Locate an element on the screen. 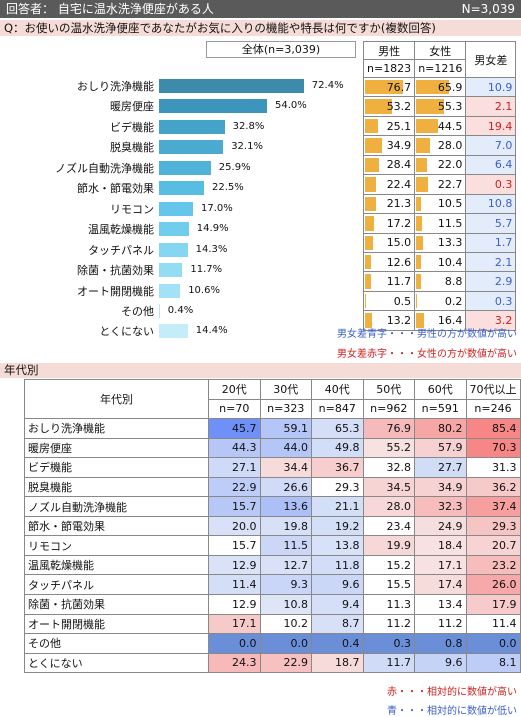 The height and width of the screenshot is (717, 521). bar-value-label: 14.3% is located at coordinates (211, 249).